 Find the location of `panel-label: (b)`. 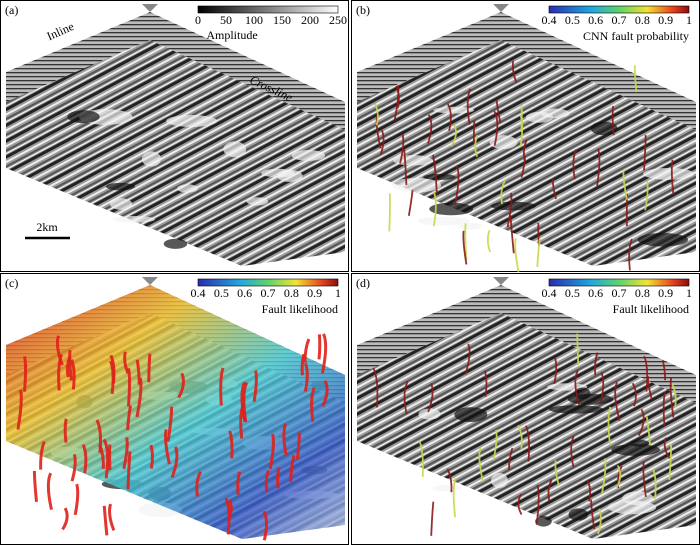

panel-label: (b) is located at coordinates (363, 10).